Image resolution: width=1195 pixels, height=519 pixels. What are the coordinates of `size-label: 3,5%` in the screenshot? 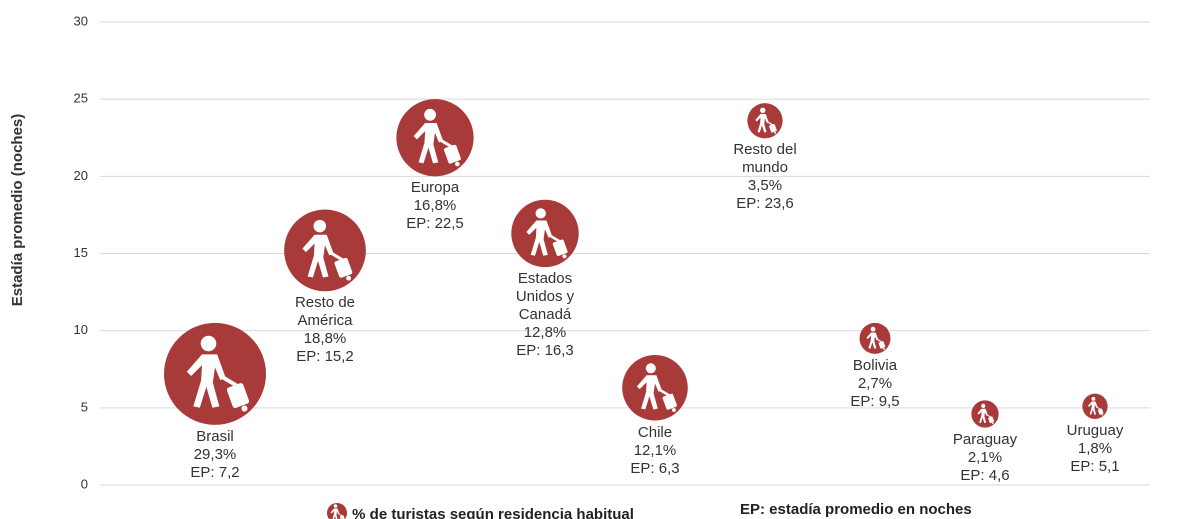 It's located at (765, 186).